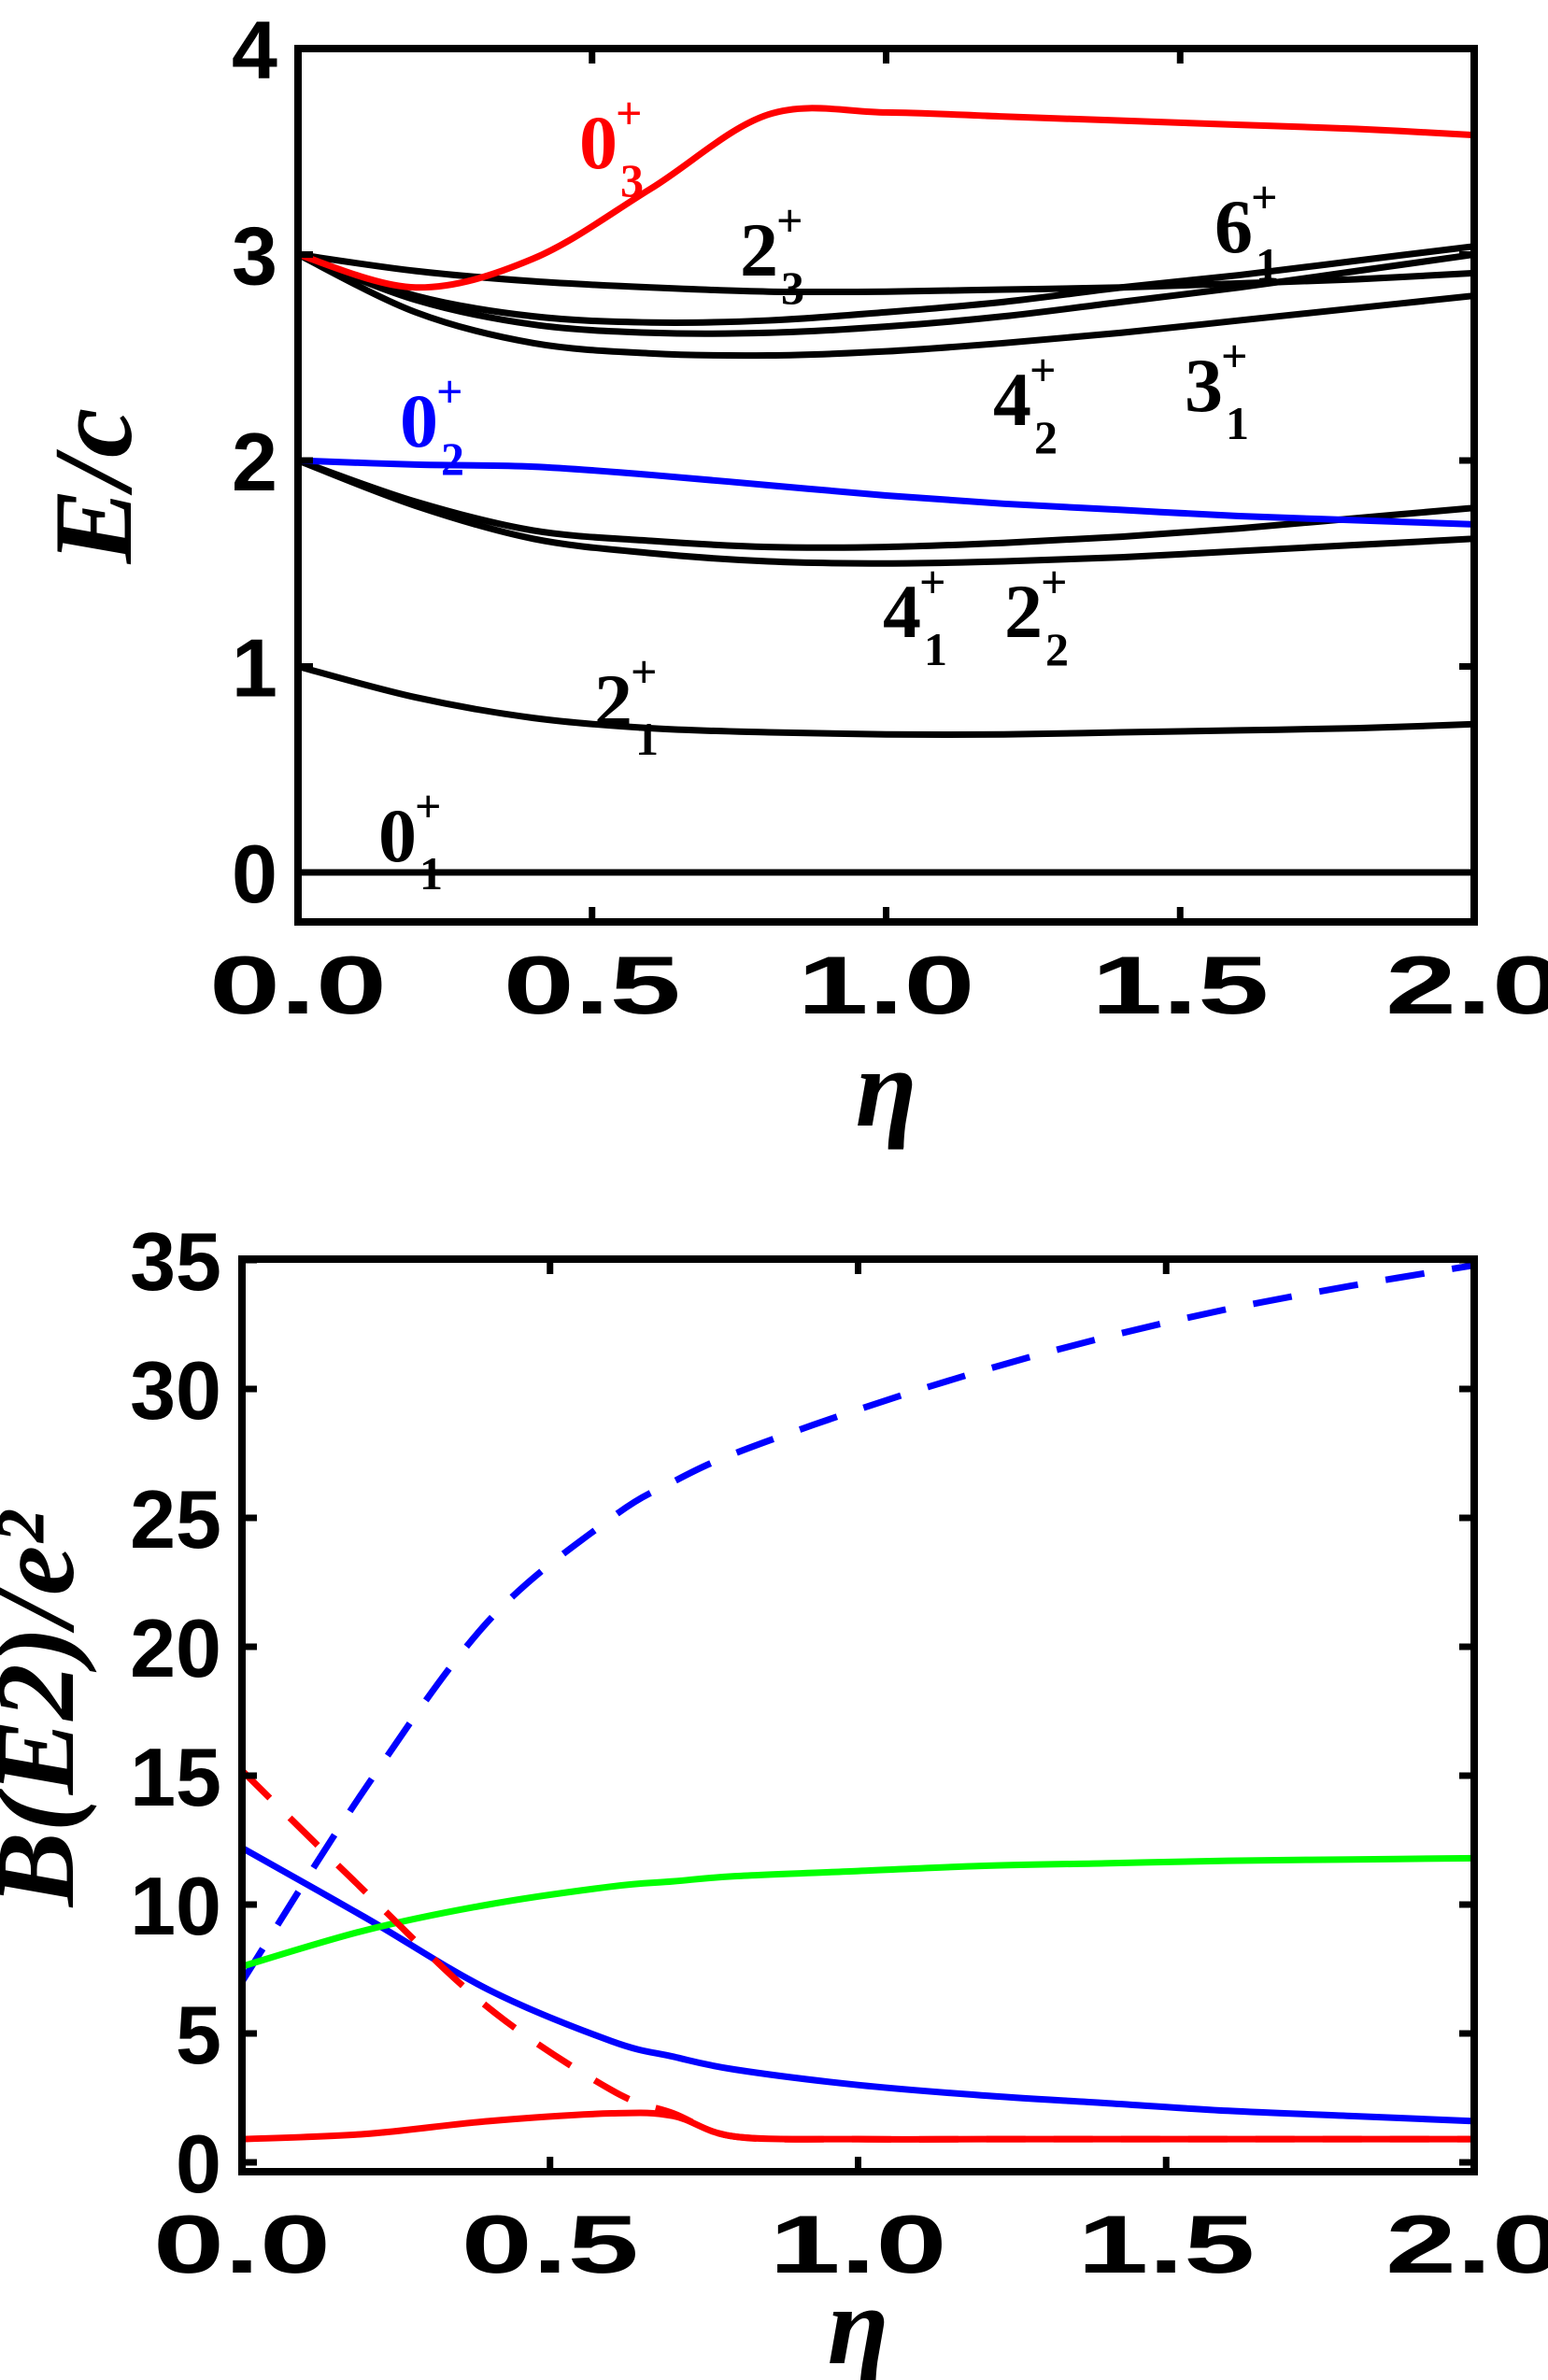  I want to click on y-tick-label: 35, so click(175, 1261).